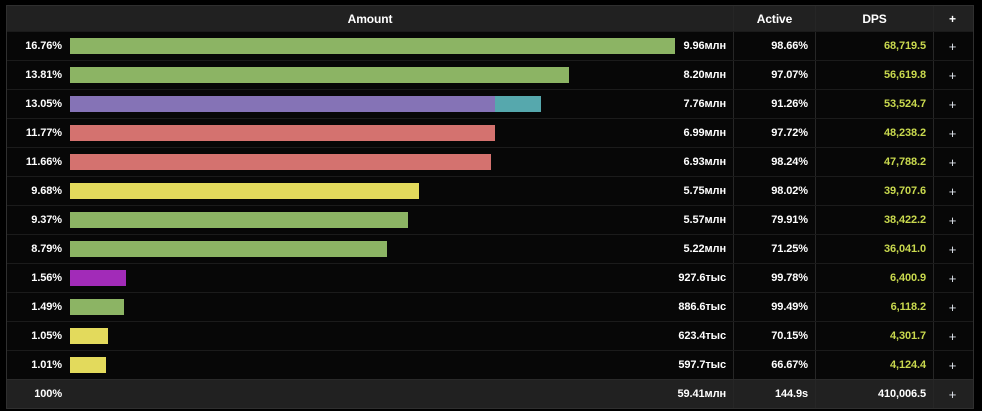 Image resolution: width=982 pixels, height=411 pixels. Describe the element at coordinates (370, 394) in the screenshot. I see `total-amount-cell: 100% 59.41млн` at that location.